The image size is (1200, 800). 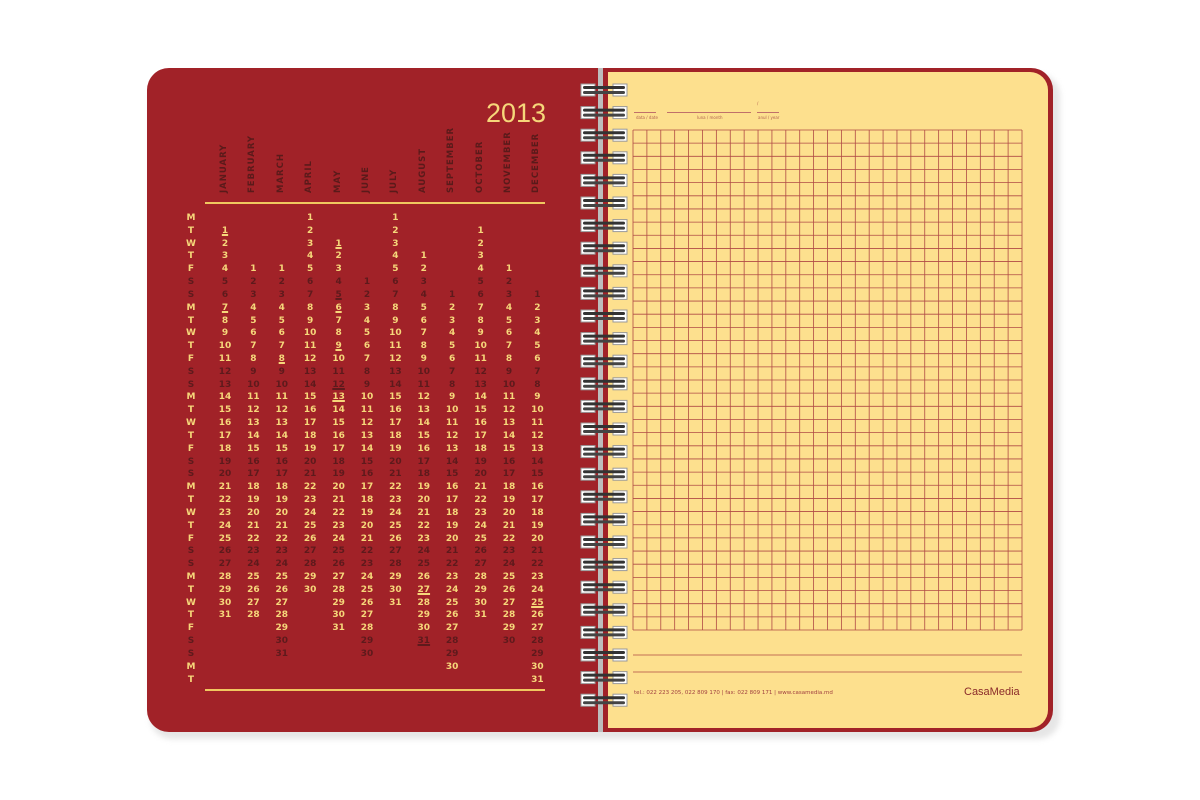 I want to click on calendar-day: 11, so click(x=253, y=397).